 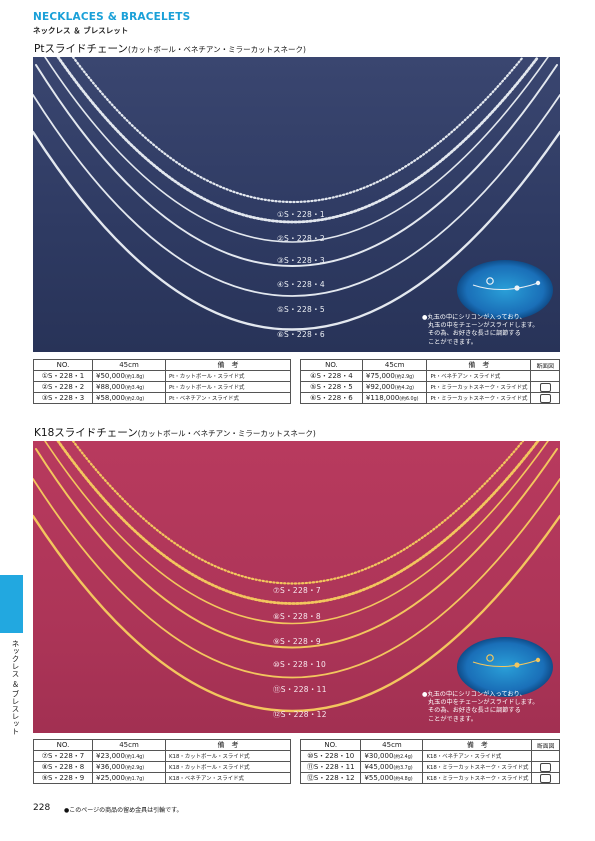 What do you see at coordinates (517, 288) in the screenshot?
I see `pt-closeup-ball` at bounding box center [517, 288].